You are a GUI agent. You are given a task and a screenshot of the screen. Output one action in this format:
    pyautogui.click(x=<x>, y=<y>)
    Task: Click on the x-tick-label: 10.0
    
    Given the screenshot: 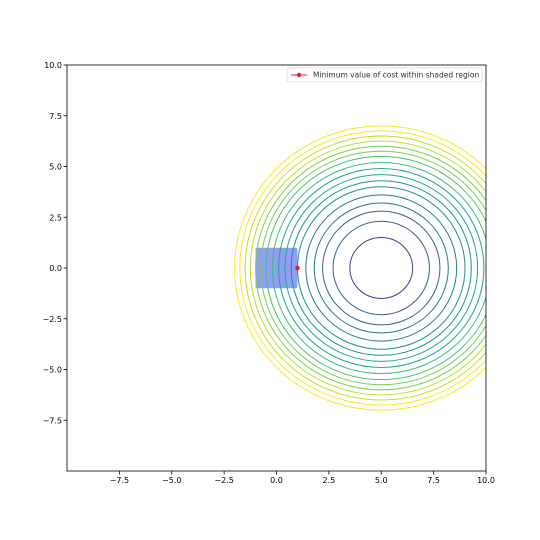 What is the action you would take?
    pyautogui.click(x=486, y=480)
    